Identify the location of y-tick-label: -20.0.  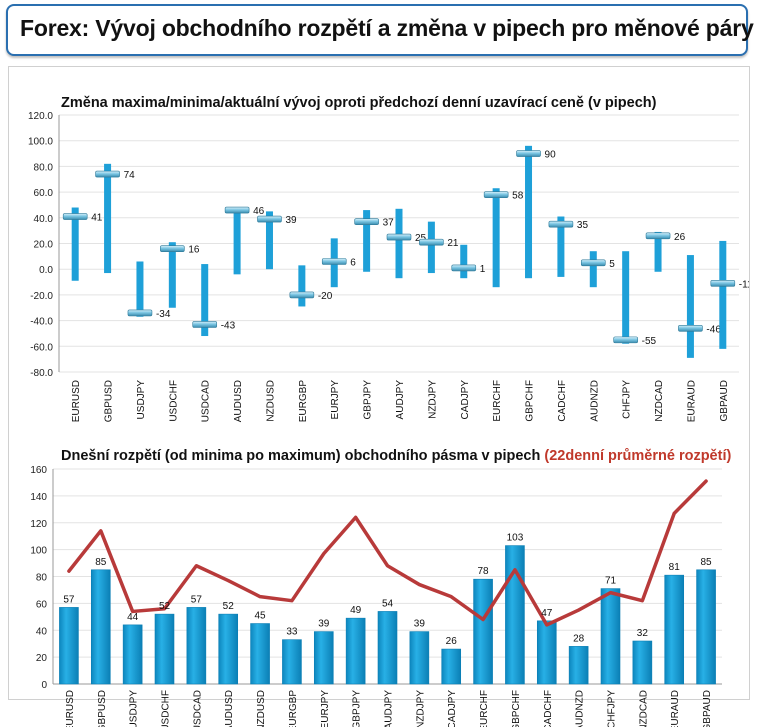
(41, 296).